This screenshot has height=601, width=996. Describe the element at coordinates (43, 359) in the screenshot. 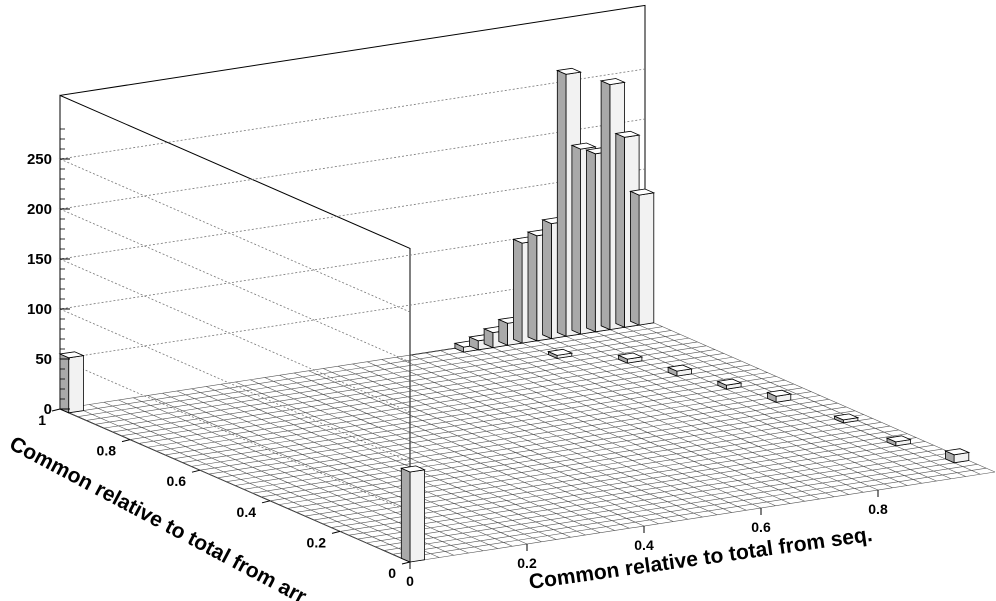

I see `z-tick-label: 50` at that location.